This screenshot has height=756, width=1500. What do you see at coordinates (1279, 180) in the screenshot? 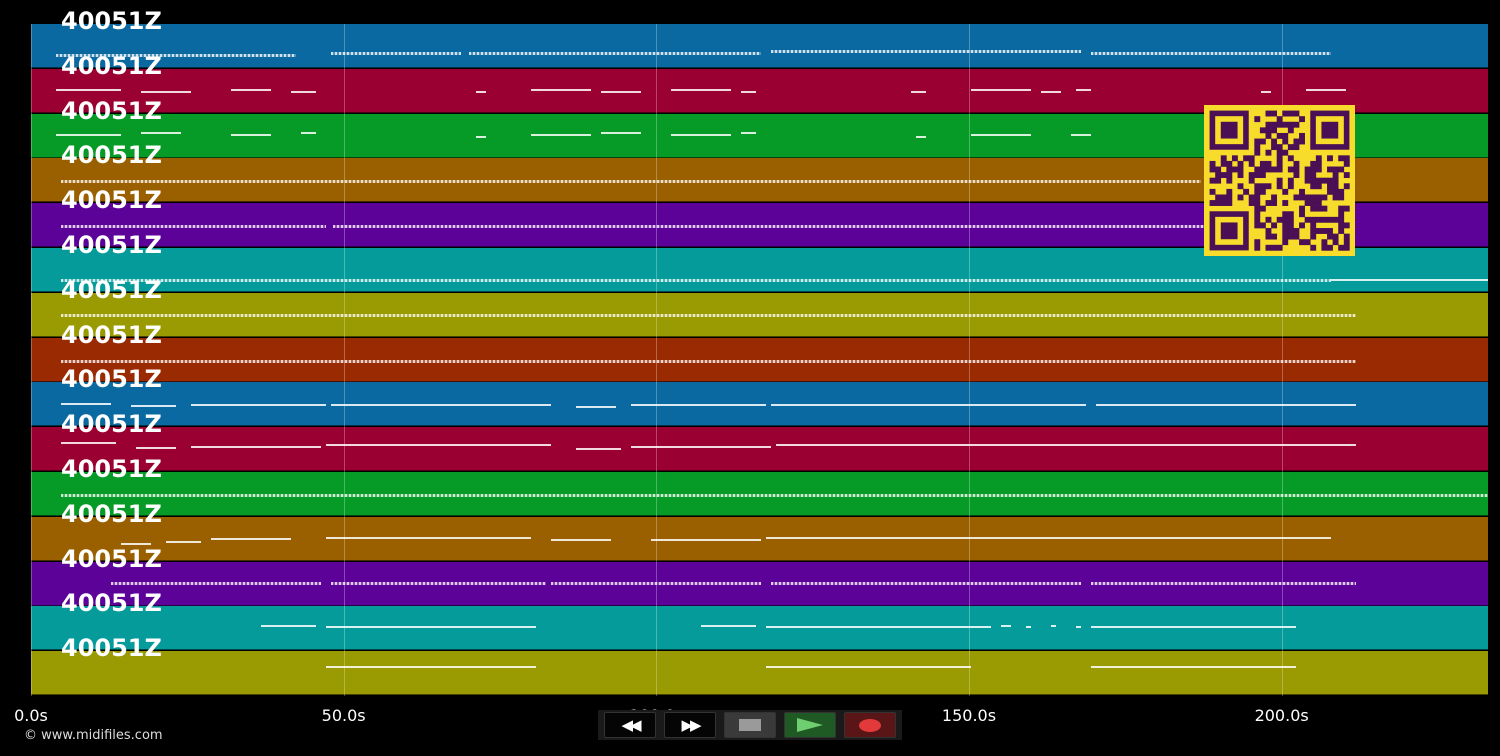
I see `qr-code` at bounding box center [1279, 180].